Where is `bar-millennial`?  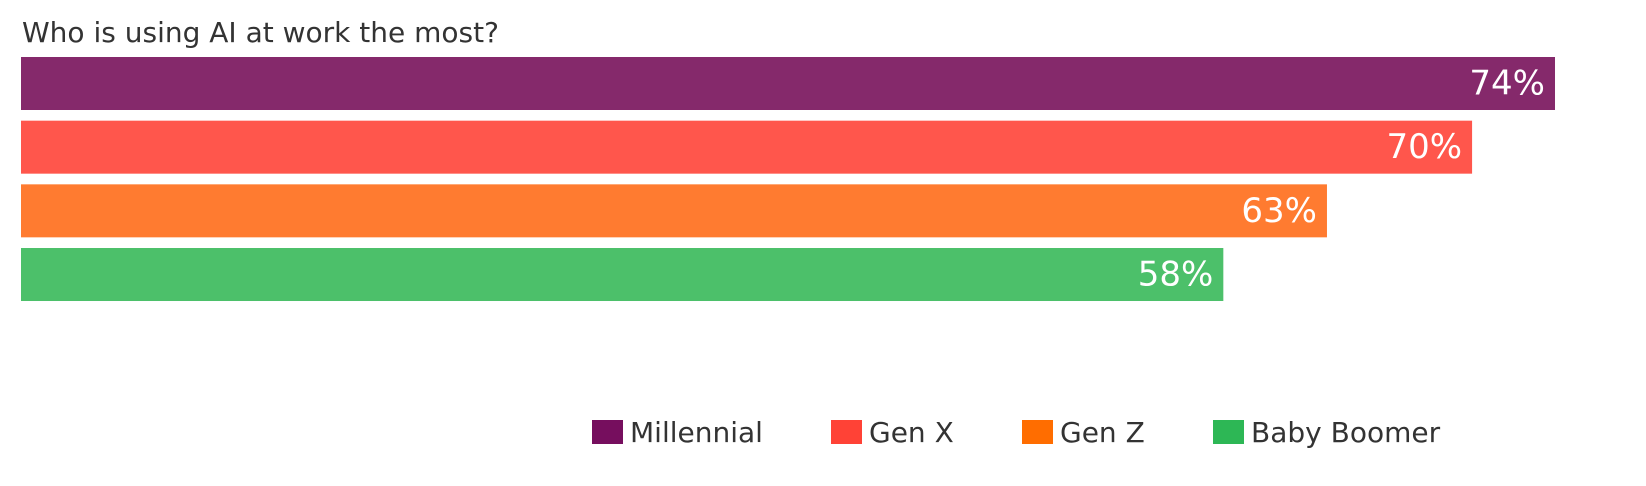 bar-millennial is located at coordinates (788, 83).